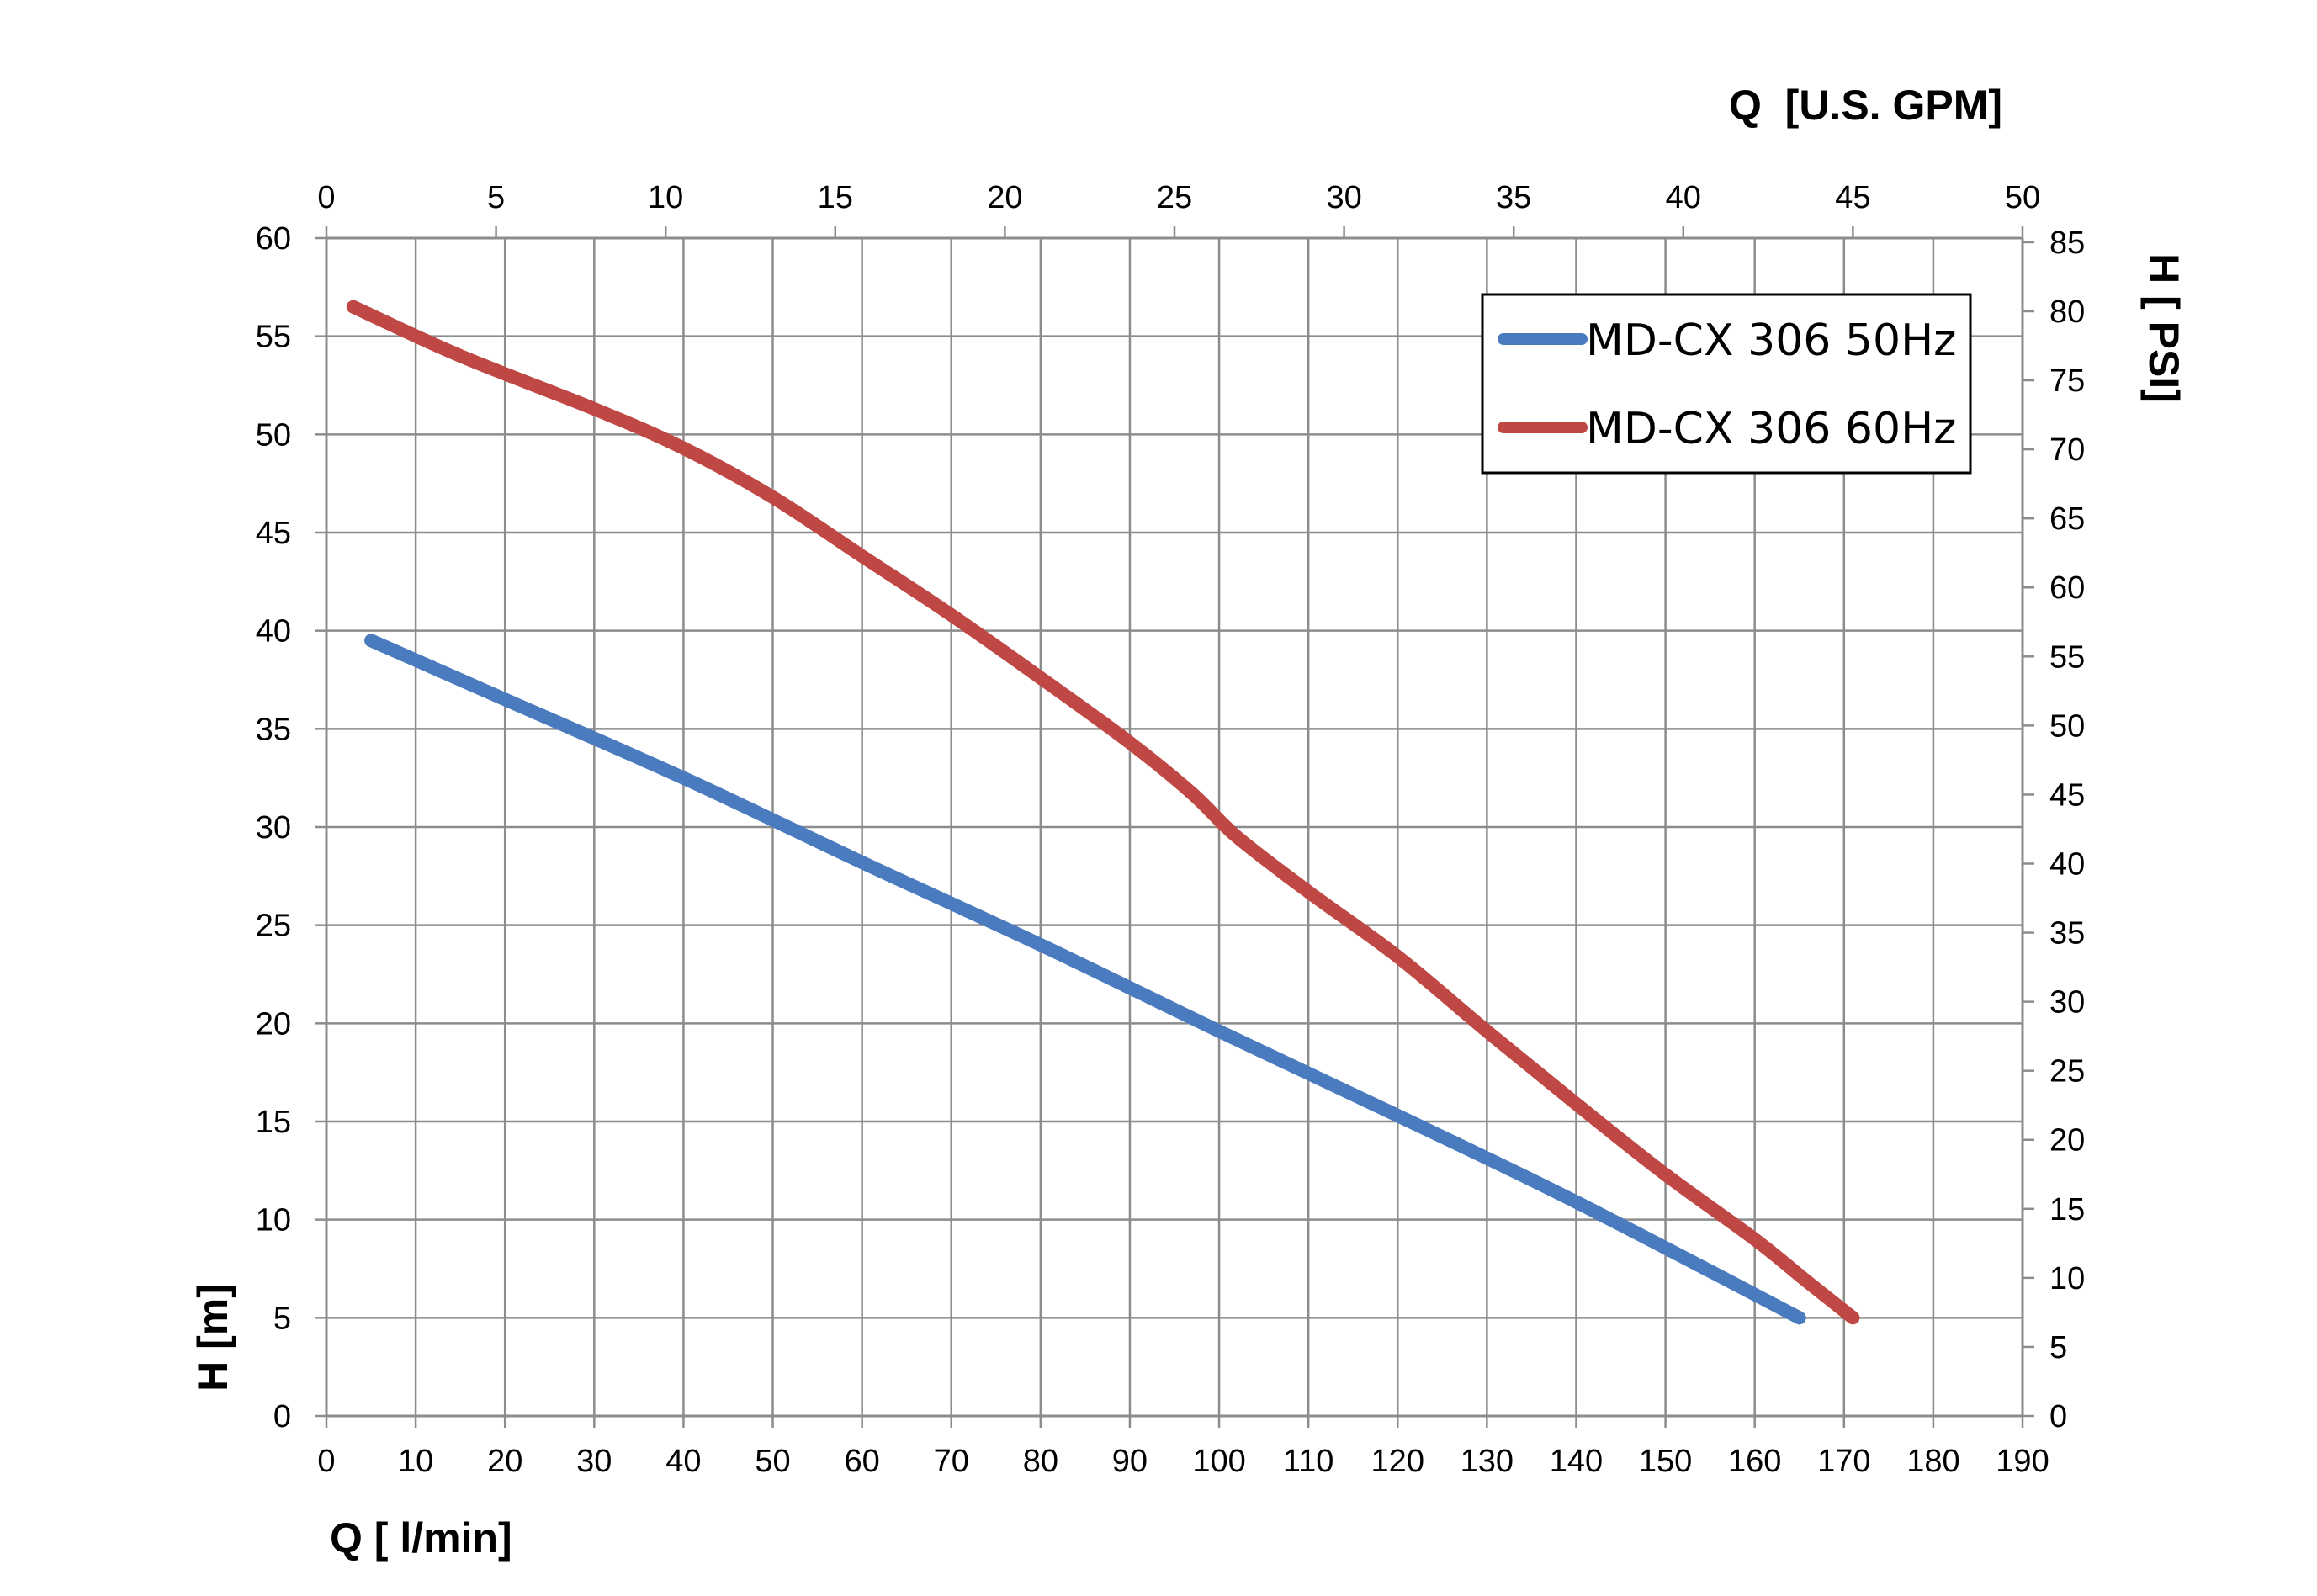 The image size is (2317, 1596). I want to click on x-bottom-tick-label: 10, so click(415, 1462).